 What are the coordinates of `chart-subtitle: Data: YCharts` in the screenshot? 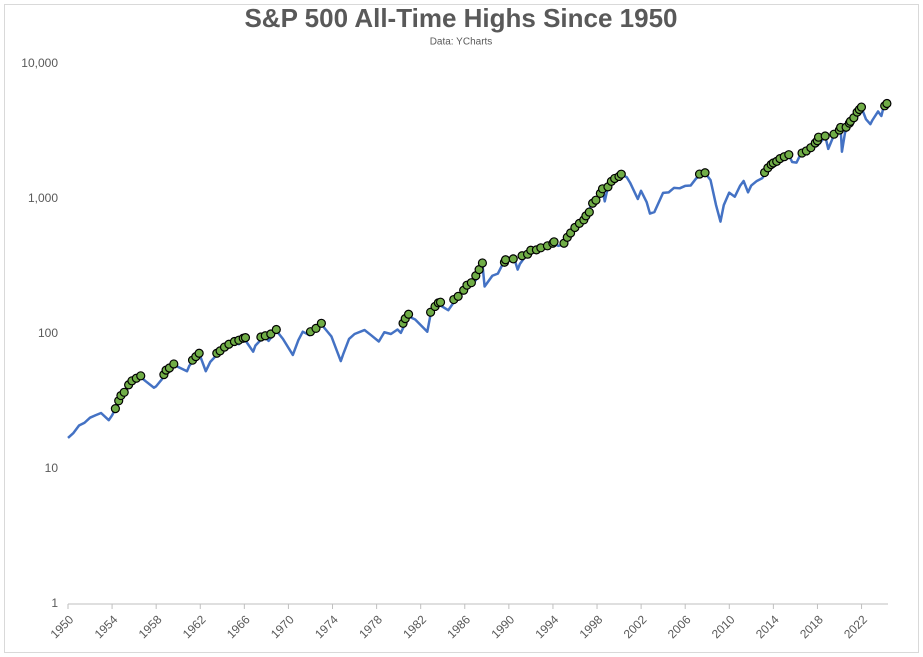 It's located at (461, 42).